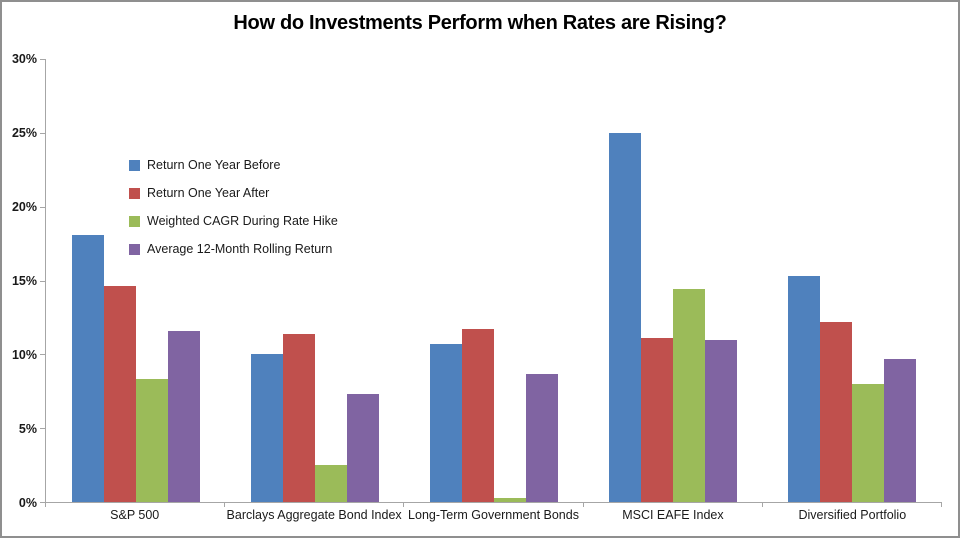 This screenshot has width=960, height=538. What do you see at coordinates (214, 165) in the screenshot?
I see `legend-label: Return One Year Before` at bounding box center [214, 165].